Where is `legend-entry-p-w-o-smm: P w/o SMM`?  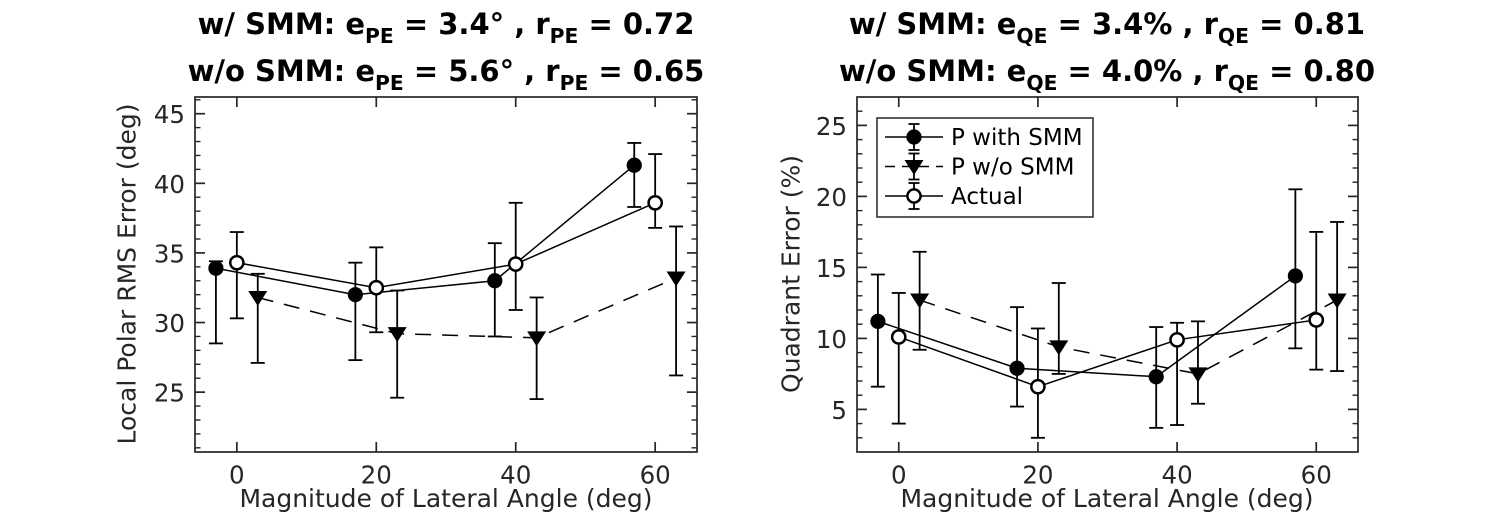
legend-entry-p-w-o-smm: P w/o SMM is located at coordinates (979, 166).